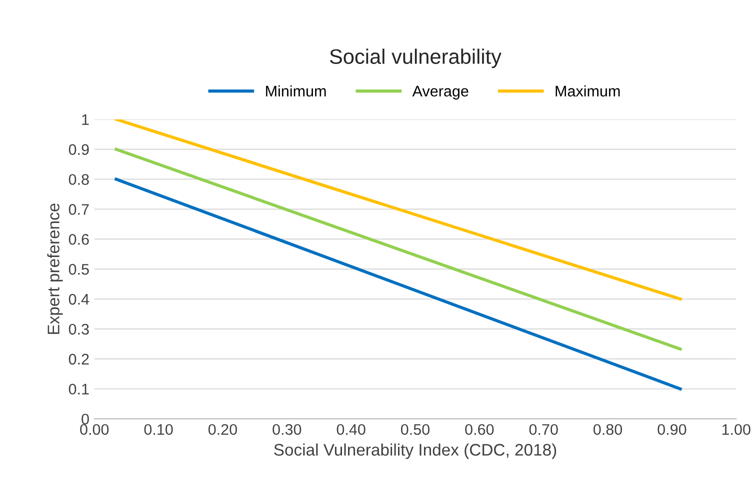  Describe the element at coordinates (79, 299) in the screenshot. I see `y-tick-label: 0.4` at that location.